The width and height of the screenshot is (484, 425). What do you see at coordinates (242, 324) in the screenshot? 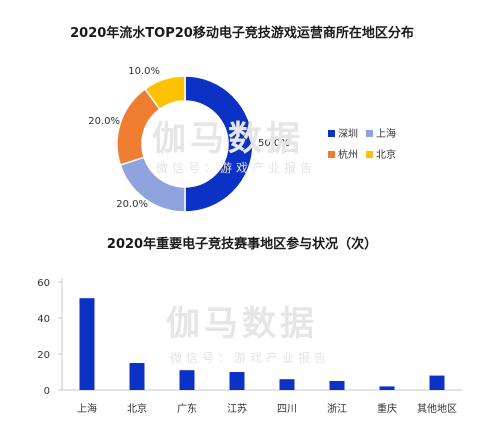
I see `watermark-main-2: 伽马数据` at bounding box center [242, 324].